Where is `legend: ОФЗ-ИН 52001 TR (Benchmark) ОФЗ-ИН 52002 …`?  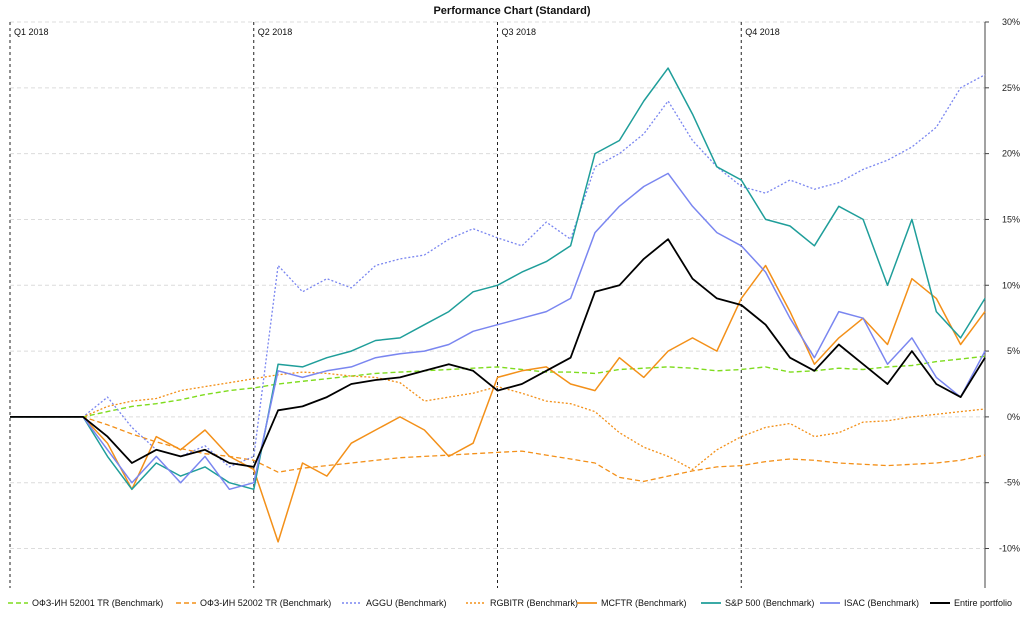
legend: ОФЗ-ИН 52001 TR (Benchmark) ОФЗ-ИН 52002 … is located at coordinates (510, 603).